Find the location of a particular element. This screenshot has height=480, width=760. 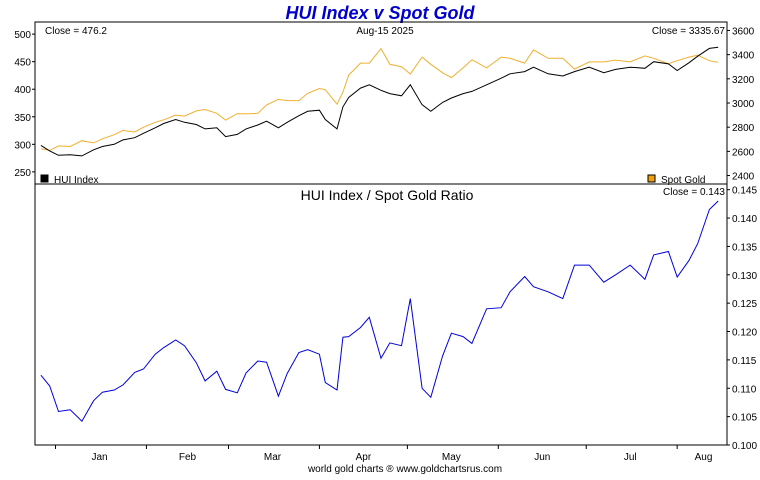

ratio-y-tick-label: 0.105 is located at coordinates (744, 418).